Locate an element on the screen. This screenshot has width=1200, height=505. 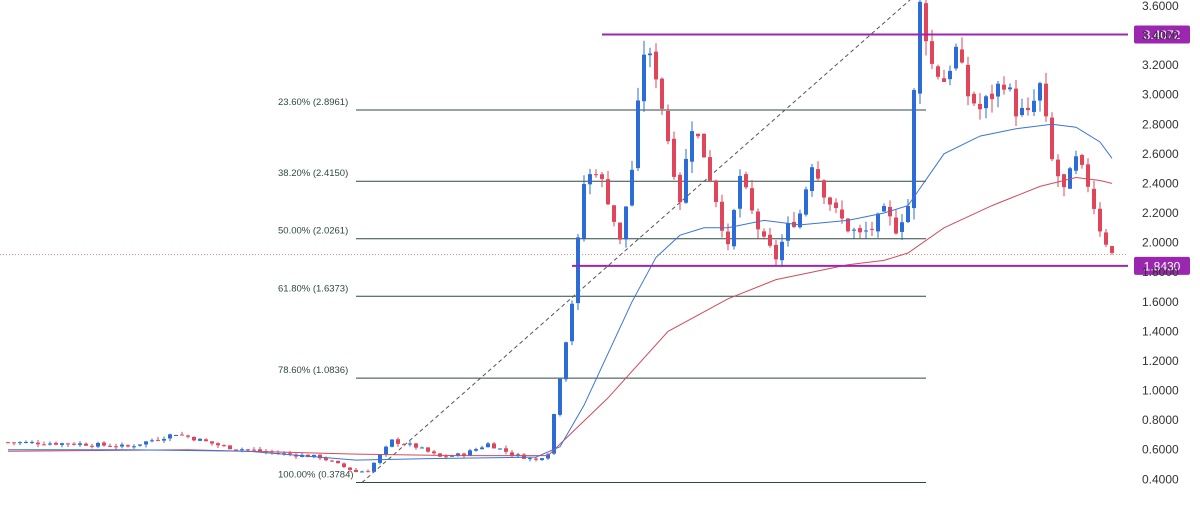
y-tick-label: 0.6000 is located at coordinates (1160, 450).